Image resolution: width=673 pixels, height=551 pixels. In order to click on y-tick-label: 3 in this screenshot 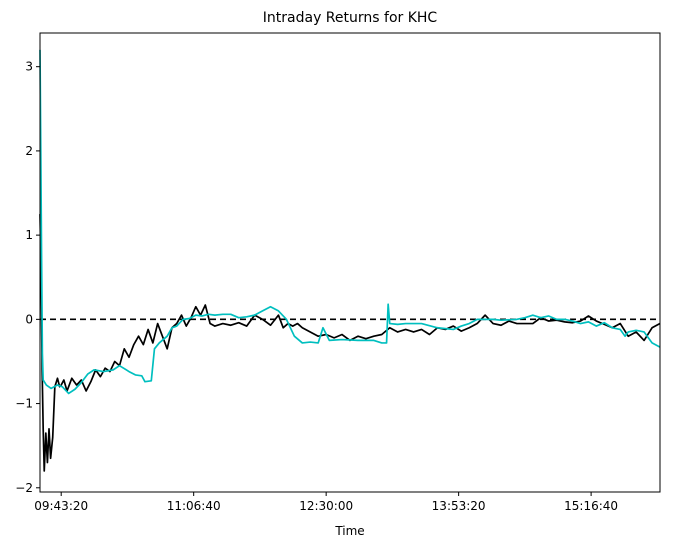, I will do `click(29, 67)`.